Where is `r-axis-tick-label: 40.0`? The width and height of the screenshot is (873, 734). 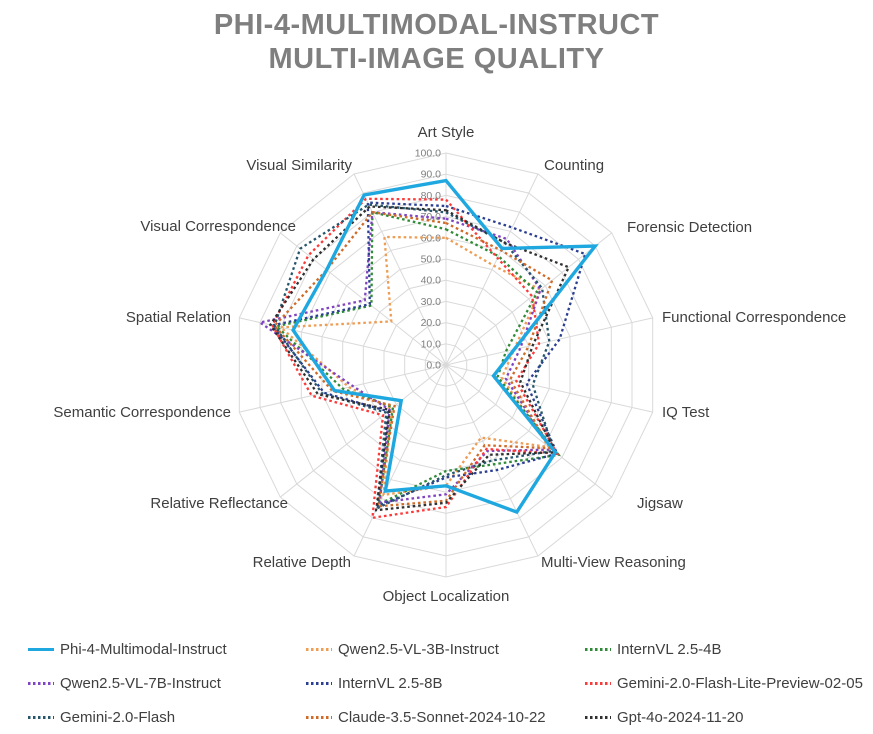
r-axis-tick-label: 40.0 is located at coordinates (431, 281).